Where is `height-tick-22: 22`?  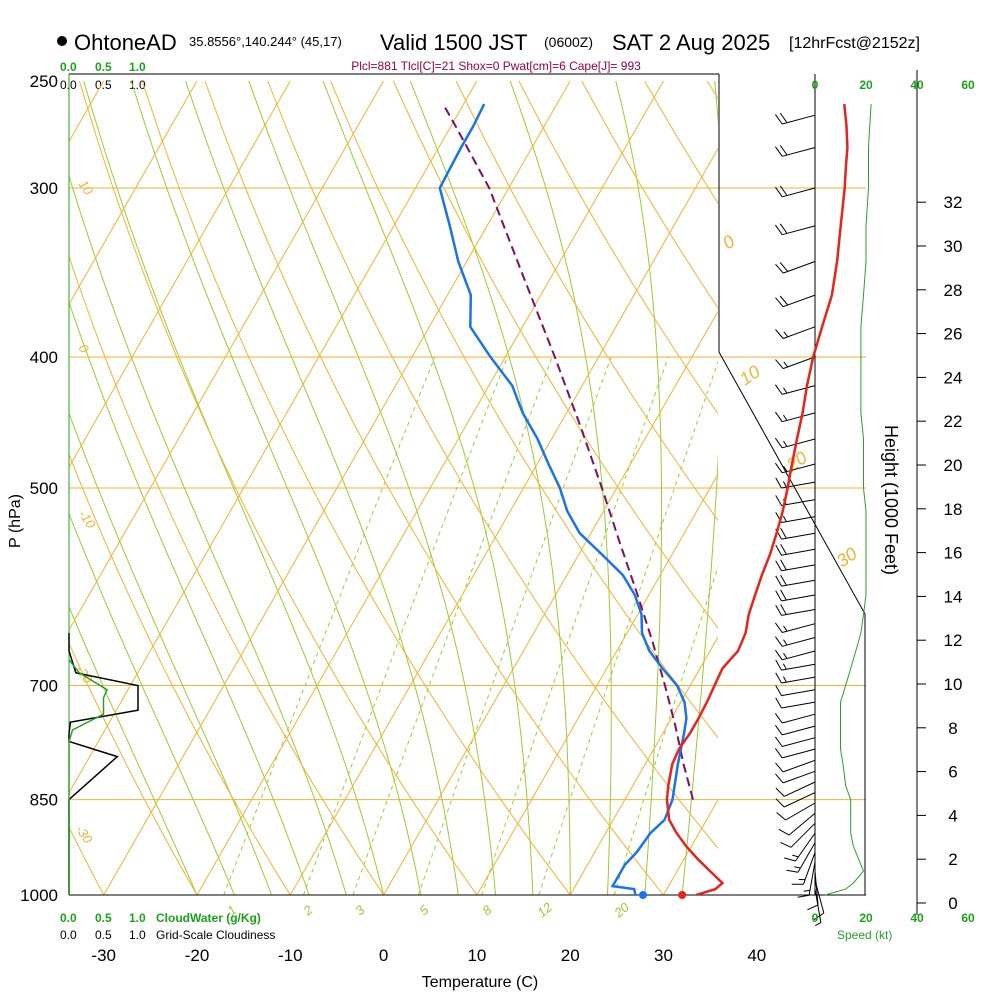 height-tick-22: 22 is located at coordinates (953, 421).